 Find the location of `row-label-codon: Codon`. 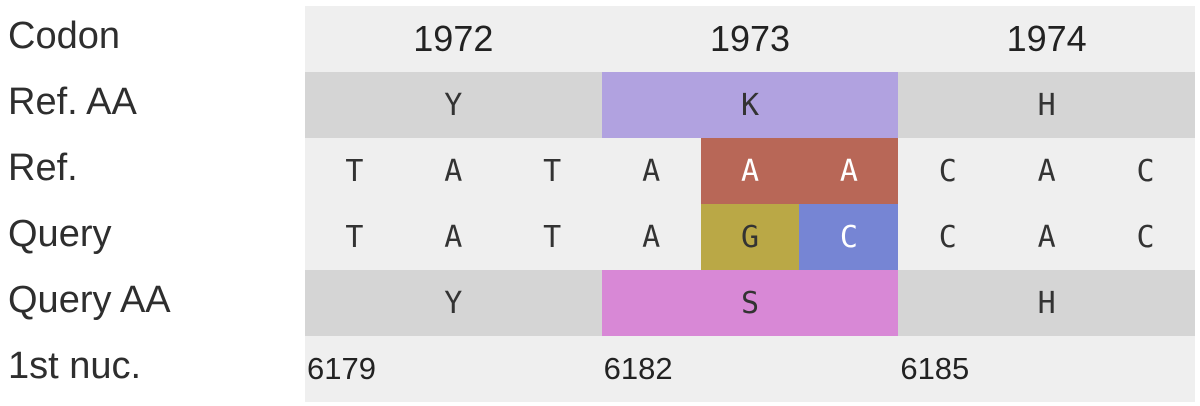

row-label-codon: Codon is located at coordinates (64, 36).